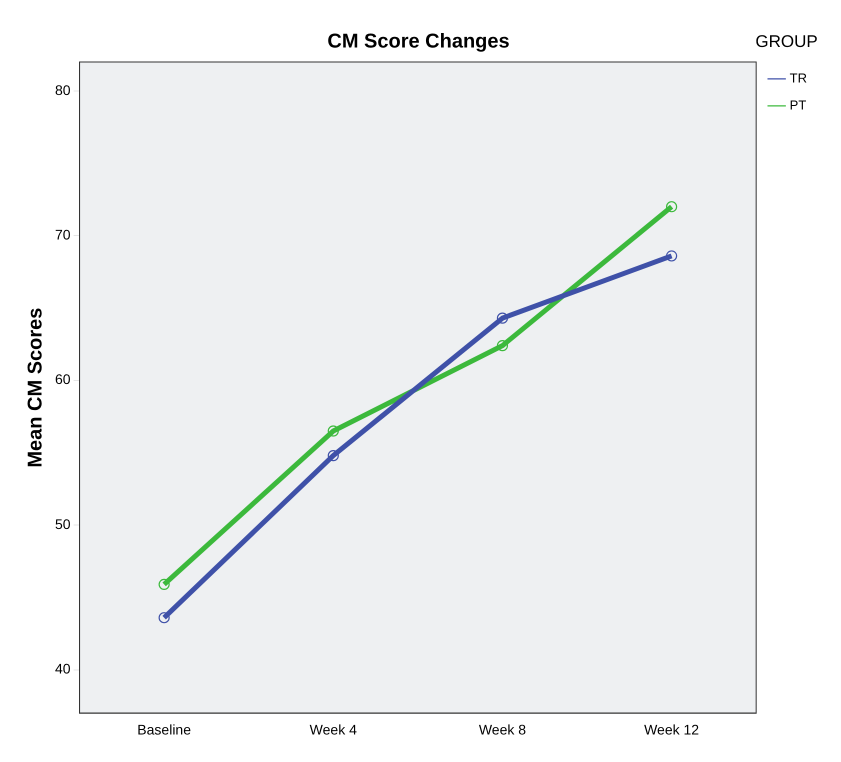  I want to click on x-tick-label: Baseline, so click(164, 729).